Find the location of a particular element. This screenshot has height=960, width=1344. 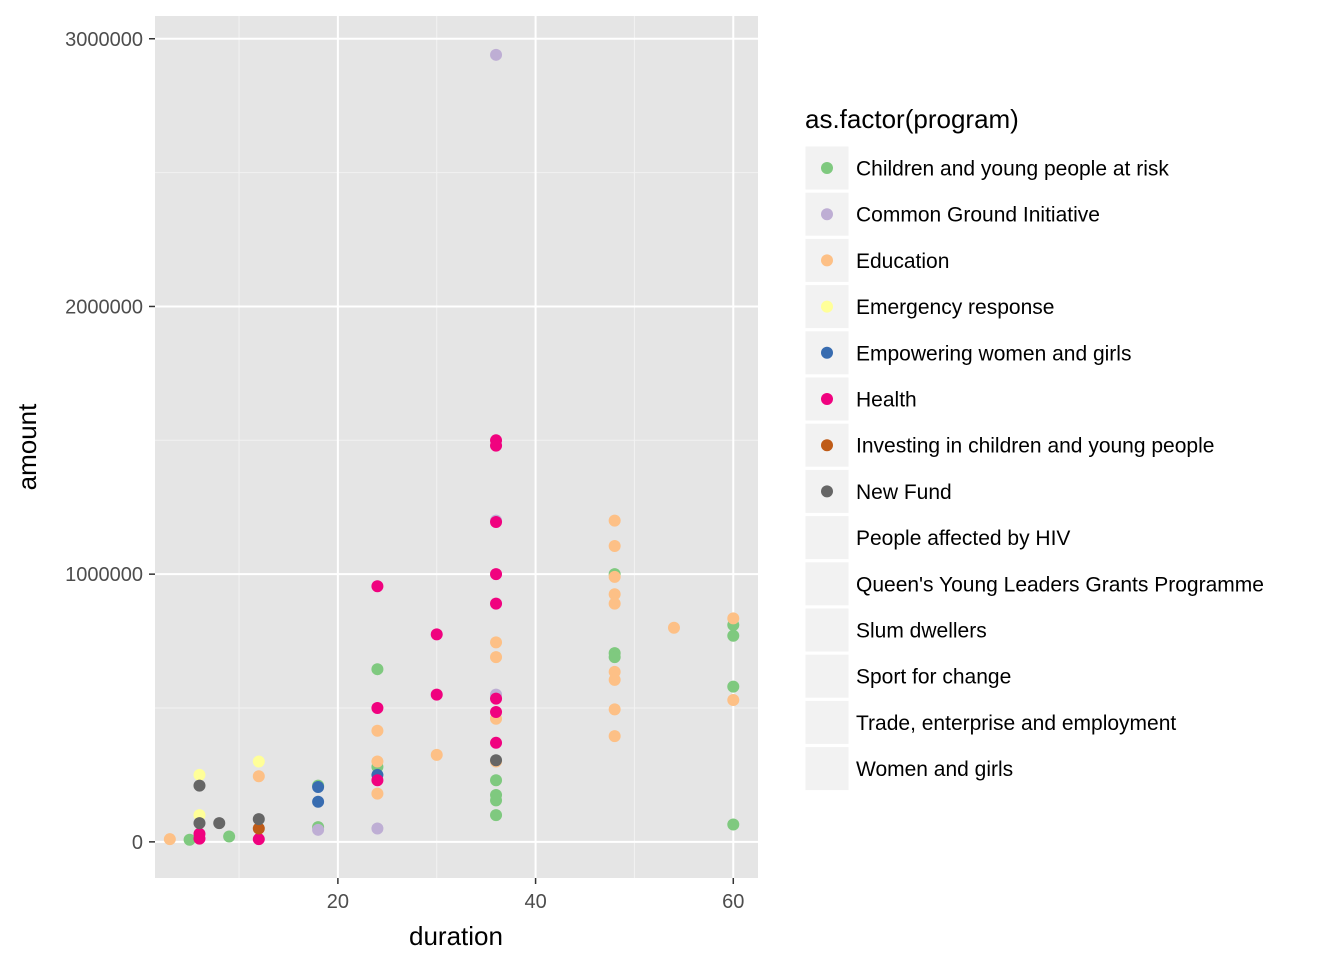

y-tick-label: 0 is located at coordinates (137, 843).